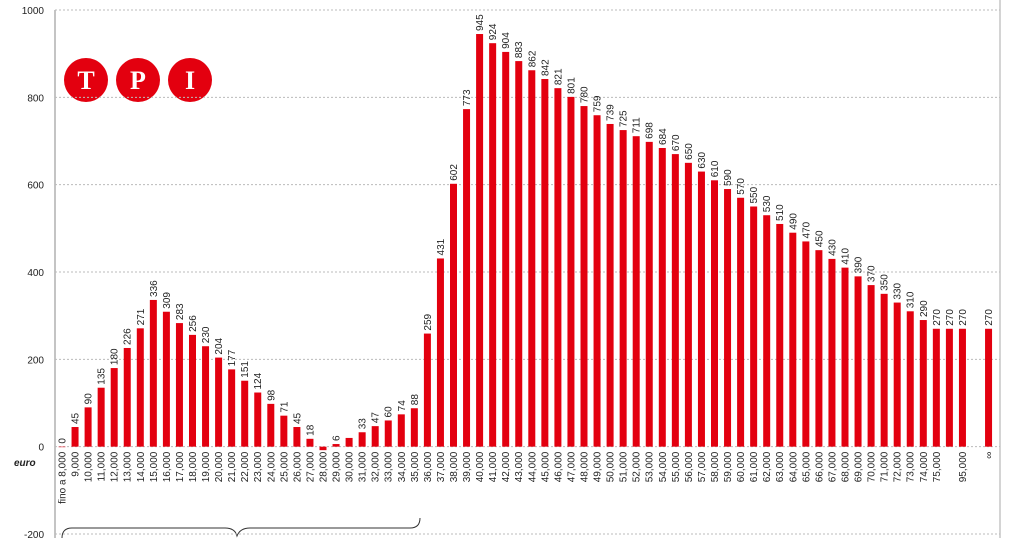 This screenshot has width=1024, height=538. Describe the element at coordinates (428, 466) in the screenshot. I see `x-tick-label: 36,000` at that location.